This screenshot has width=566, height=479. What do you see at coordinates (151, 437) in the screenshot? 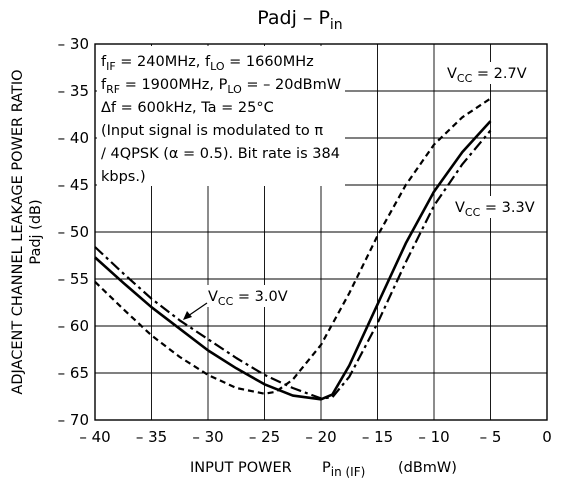
I see `x-tick-label: – 35` at bounding box center [151, 437].